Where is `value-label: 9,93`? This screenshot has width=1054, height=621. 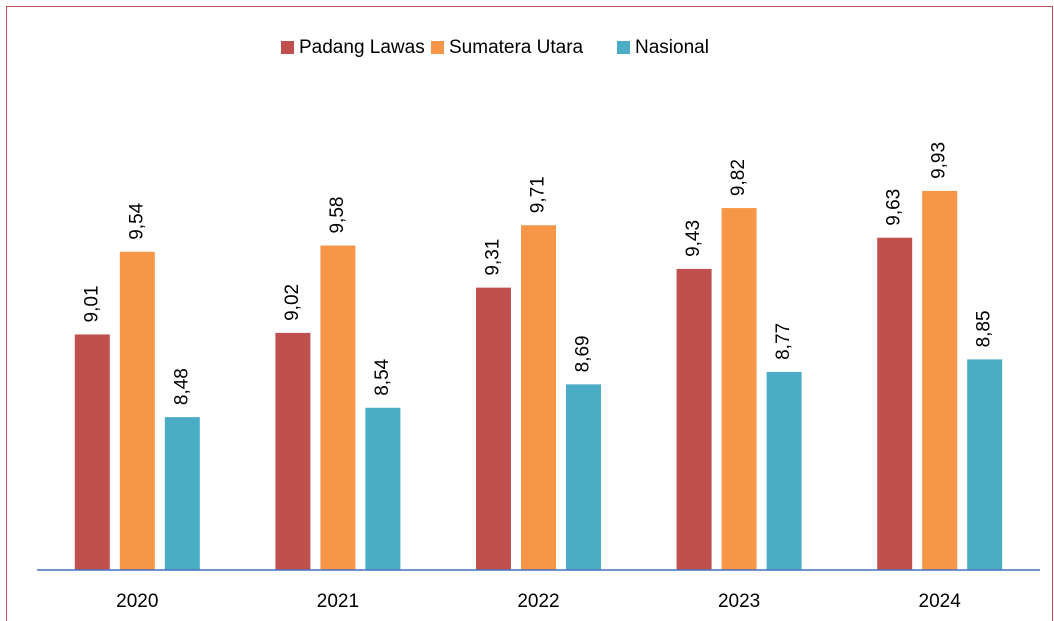 value-label: 9,93 is located at coordinates (939, 160).